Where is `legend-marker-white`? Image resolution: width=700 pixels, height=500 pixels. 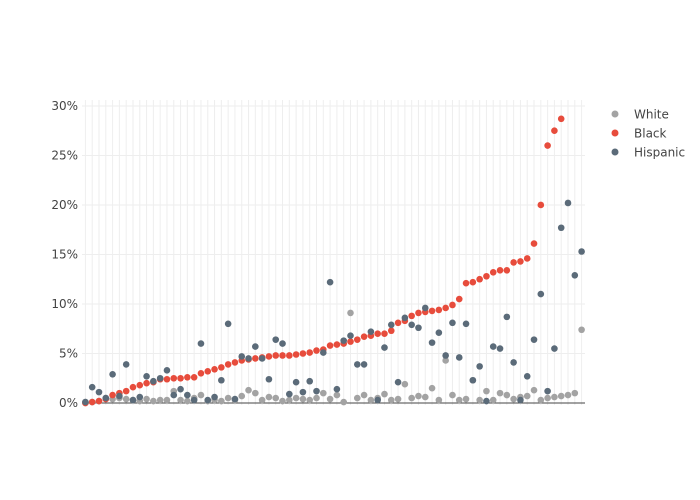
legend-marker-white is located at coordinates (615, 114).